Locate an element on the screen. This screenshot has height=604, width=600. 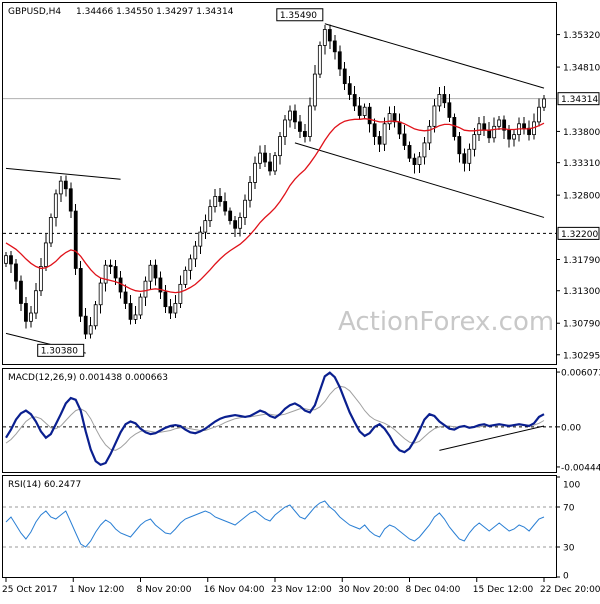
y-tick-label: 1.33800 is located at coordinates (581, 133).